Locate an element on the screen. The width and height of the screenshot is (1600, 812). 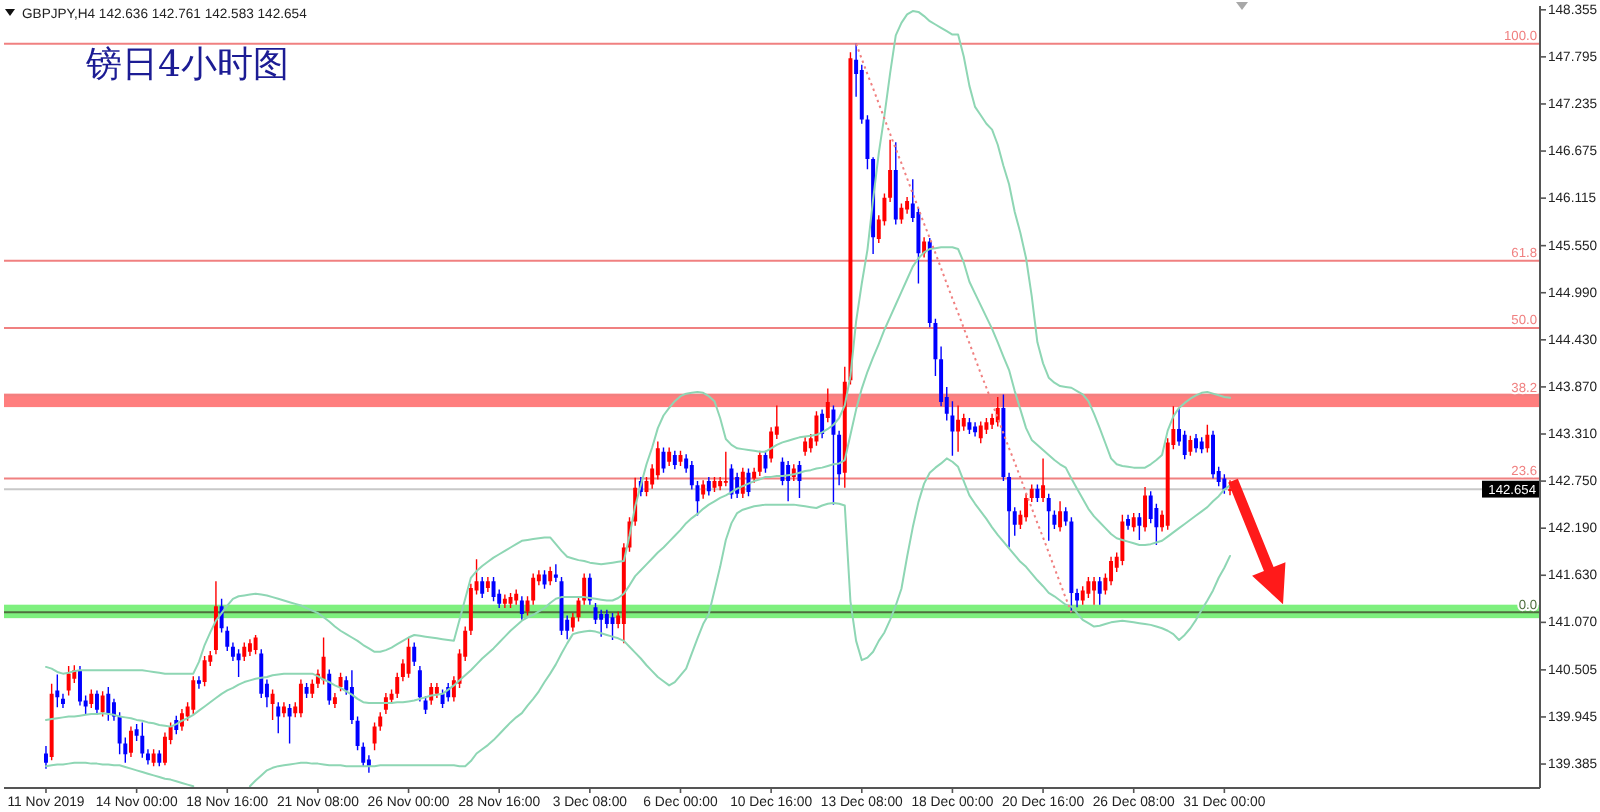
text: 镑日4小时图 is located at coordinates (186, 65).